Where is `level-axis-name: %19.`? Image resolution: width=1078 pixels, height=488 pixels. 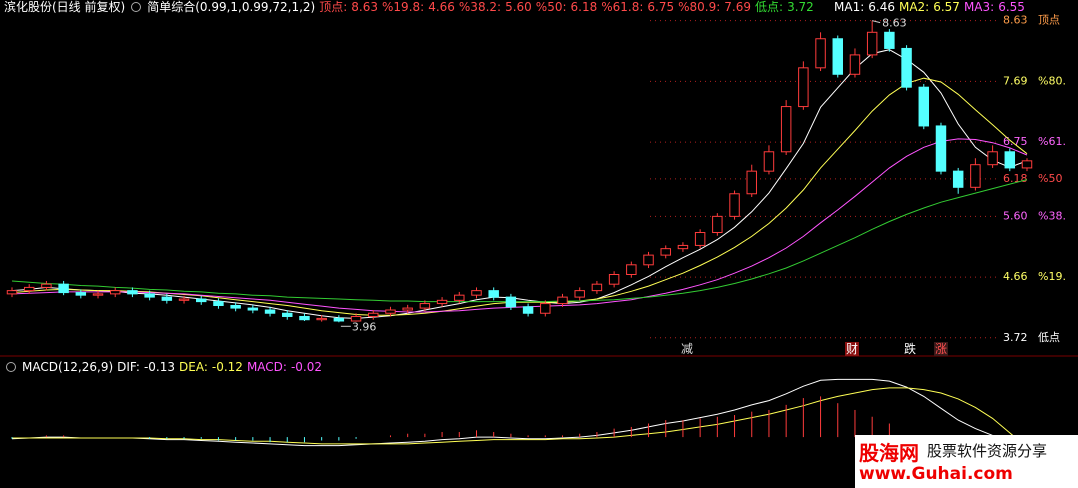
level-axis-name: %19. is located at coordinates (1052, 276).